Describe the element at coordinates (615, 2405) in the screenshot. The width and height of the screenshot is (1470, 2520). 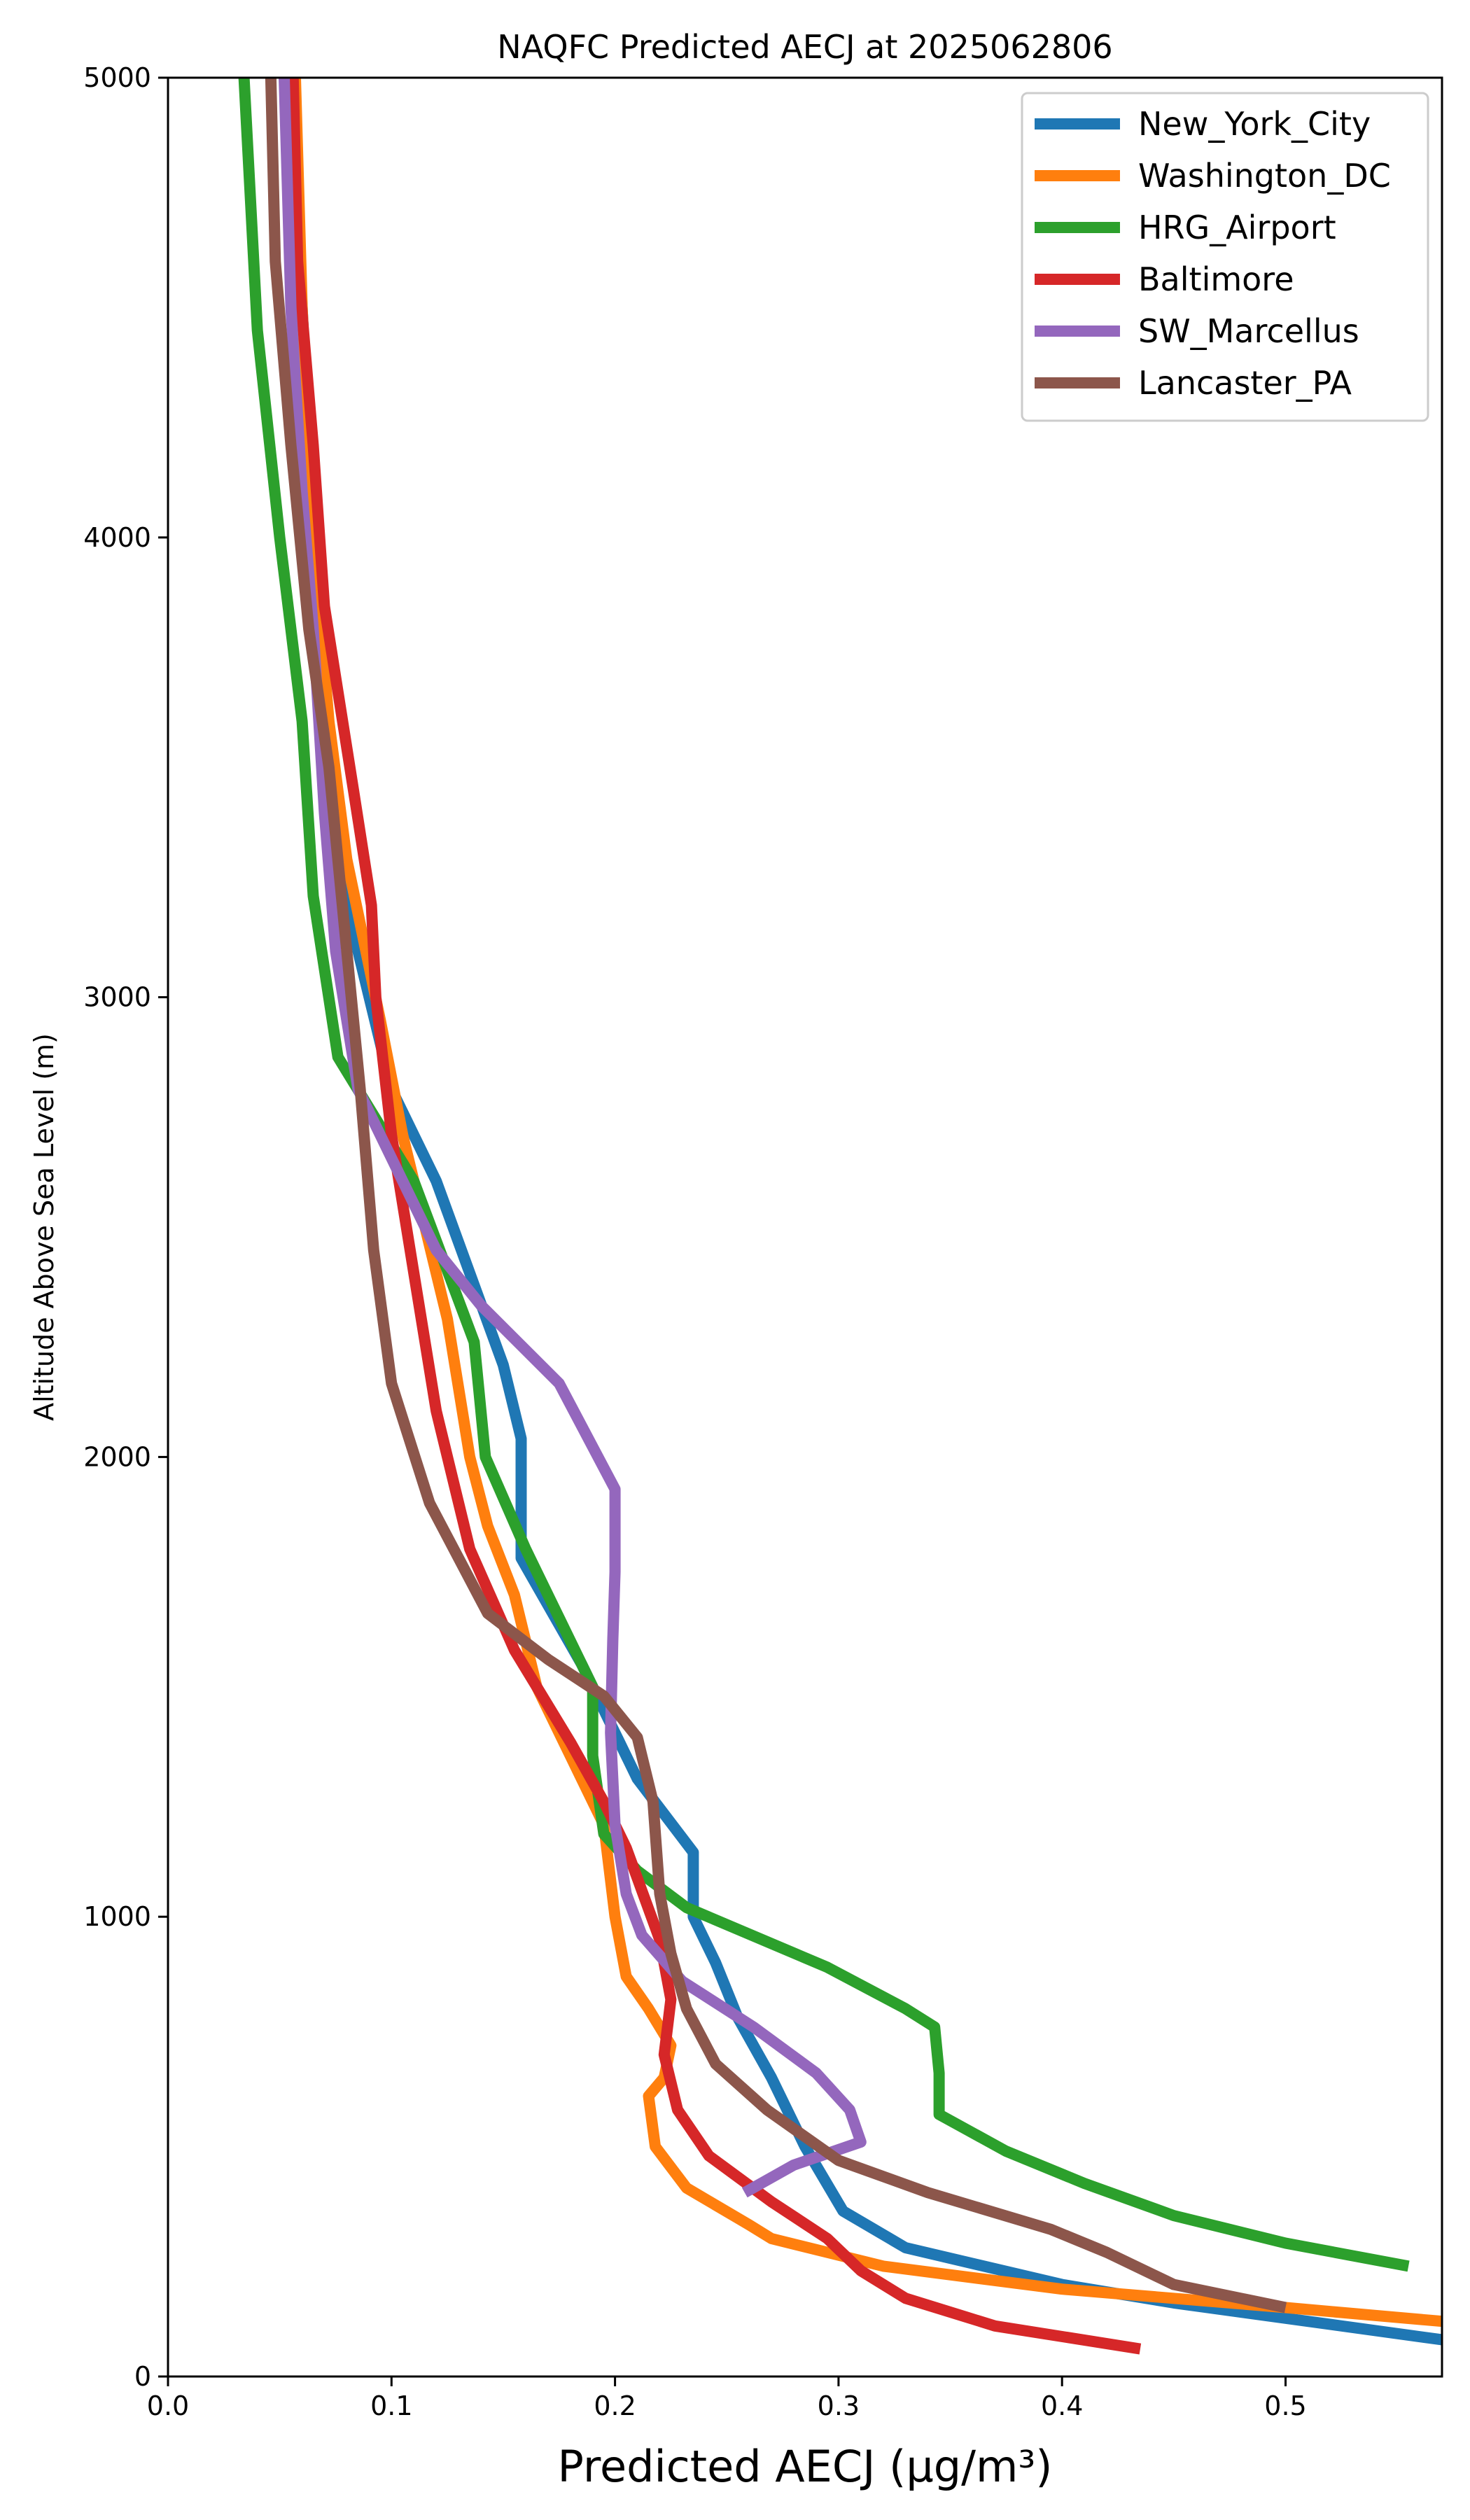
I see `x-tick-label: 0.2` at that location.